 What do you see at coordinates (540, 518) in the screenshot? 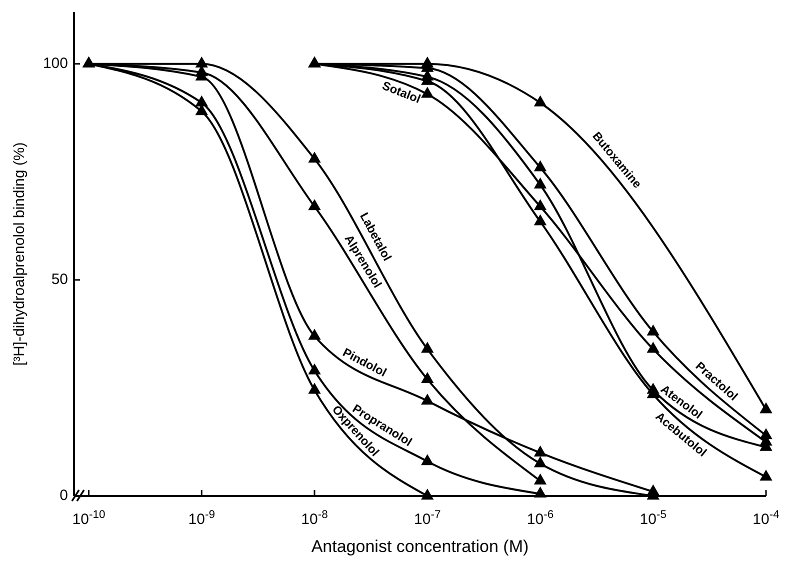
I see `x-tick-label: 10$^{-6}$` at bounding box center [540, 518].